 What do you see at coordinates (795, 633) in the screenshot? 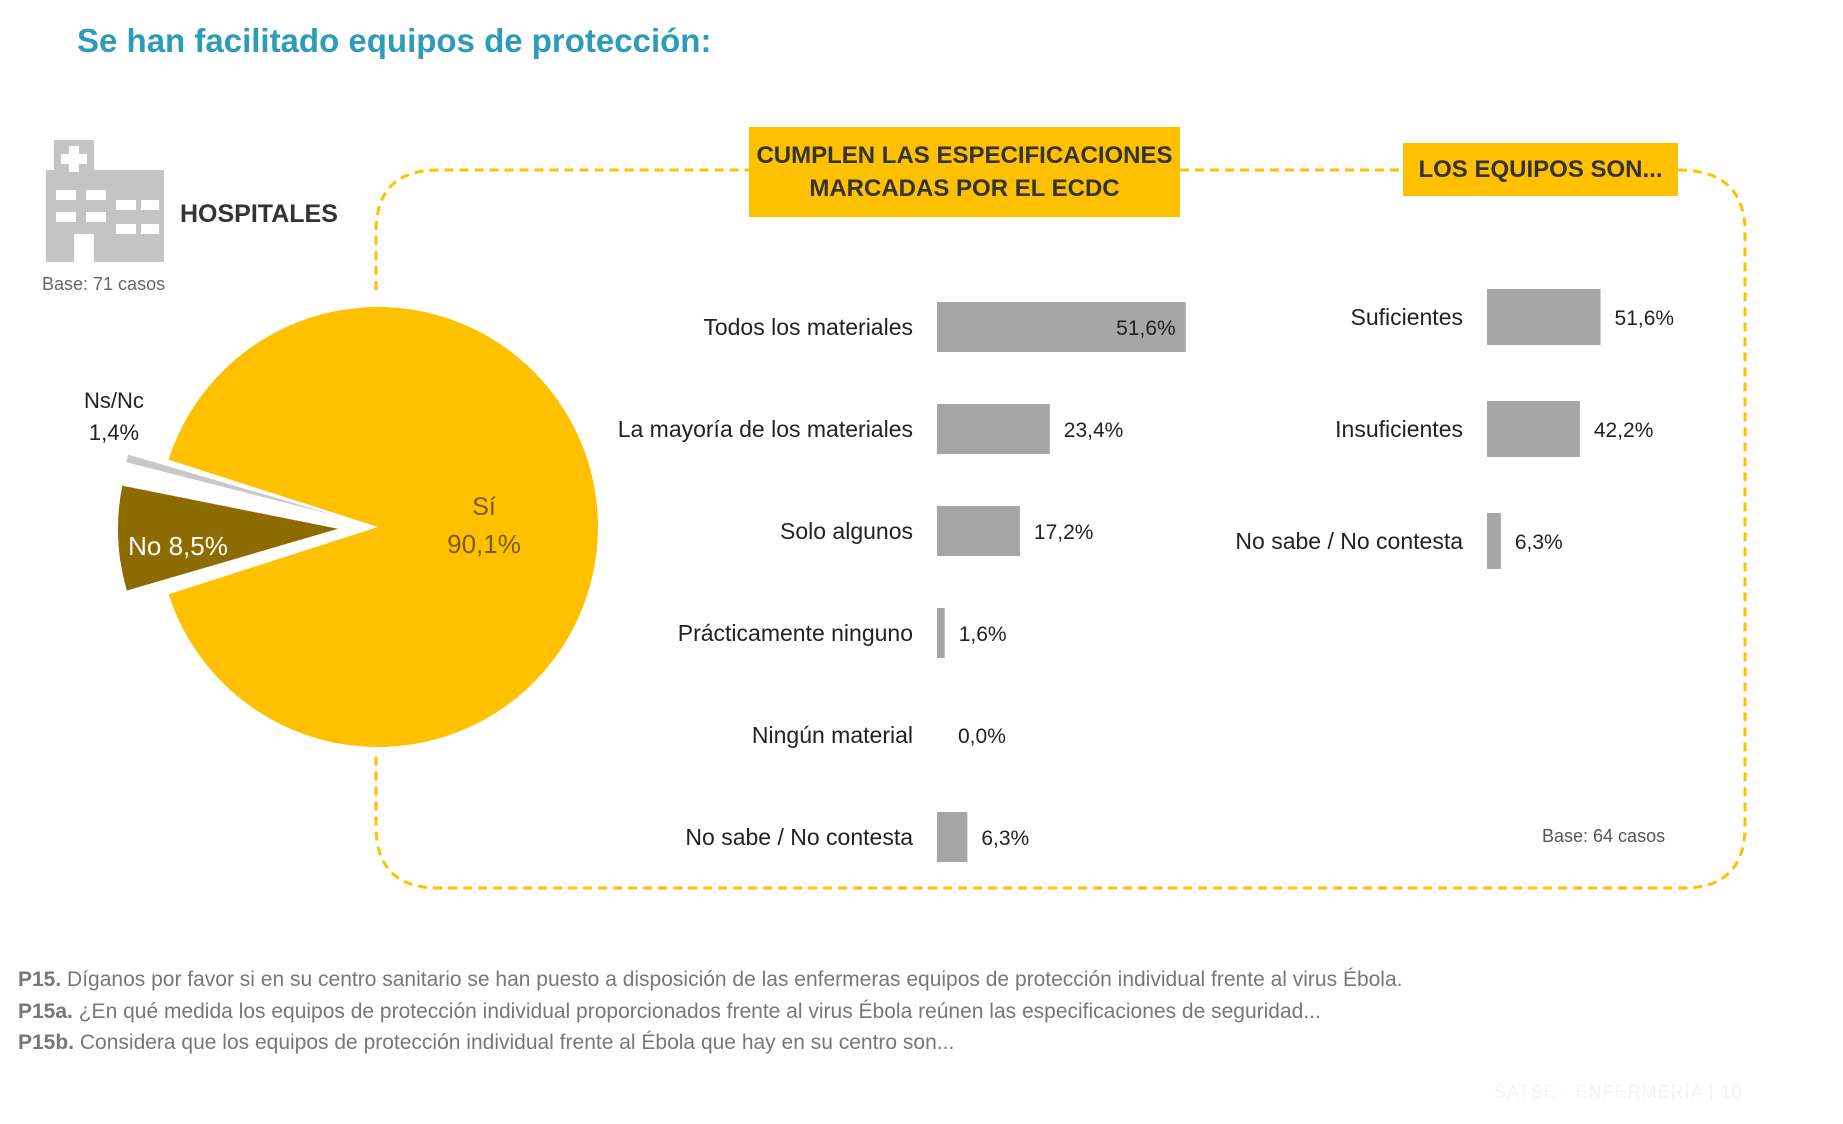
I see `bar-category-label: Prácticamente ninguno` at bounding box center [795, 633].